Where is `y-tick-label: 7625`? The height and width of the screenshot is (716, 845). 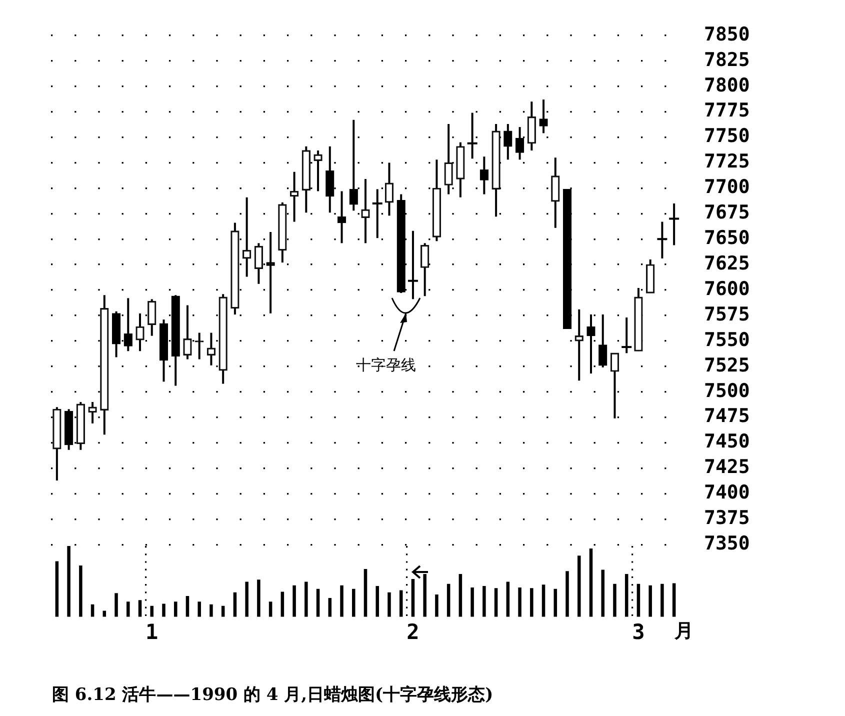 y-tick-label: 7625 is located at coordinates (727, 263).